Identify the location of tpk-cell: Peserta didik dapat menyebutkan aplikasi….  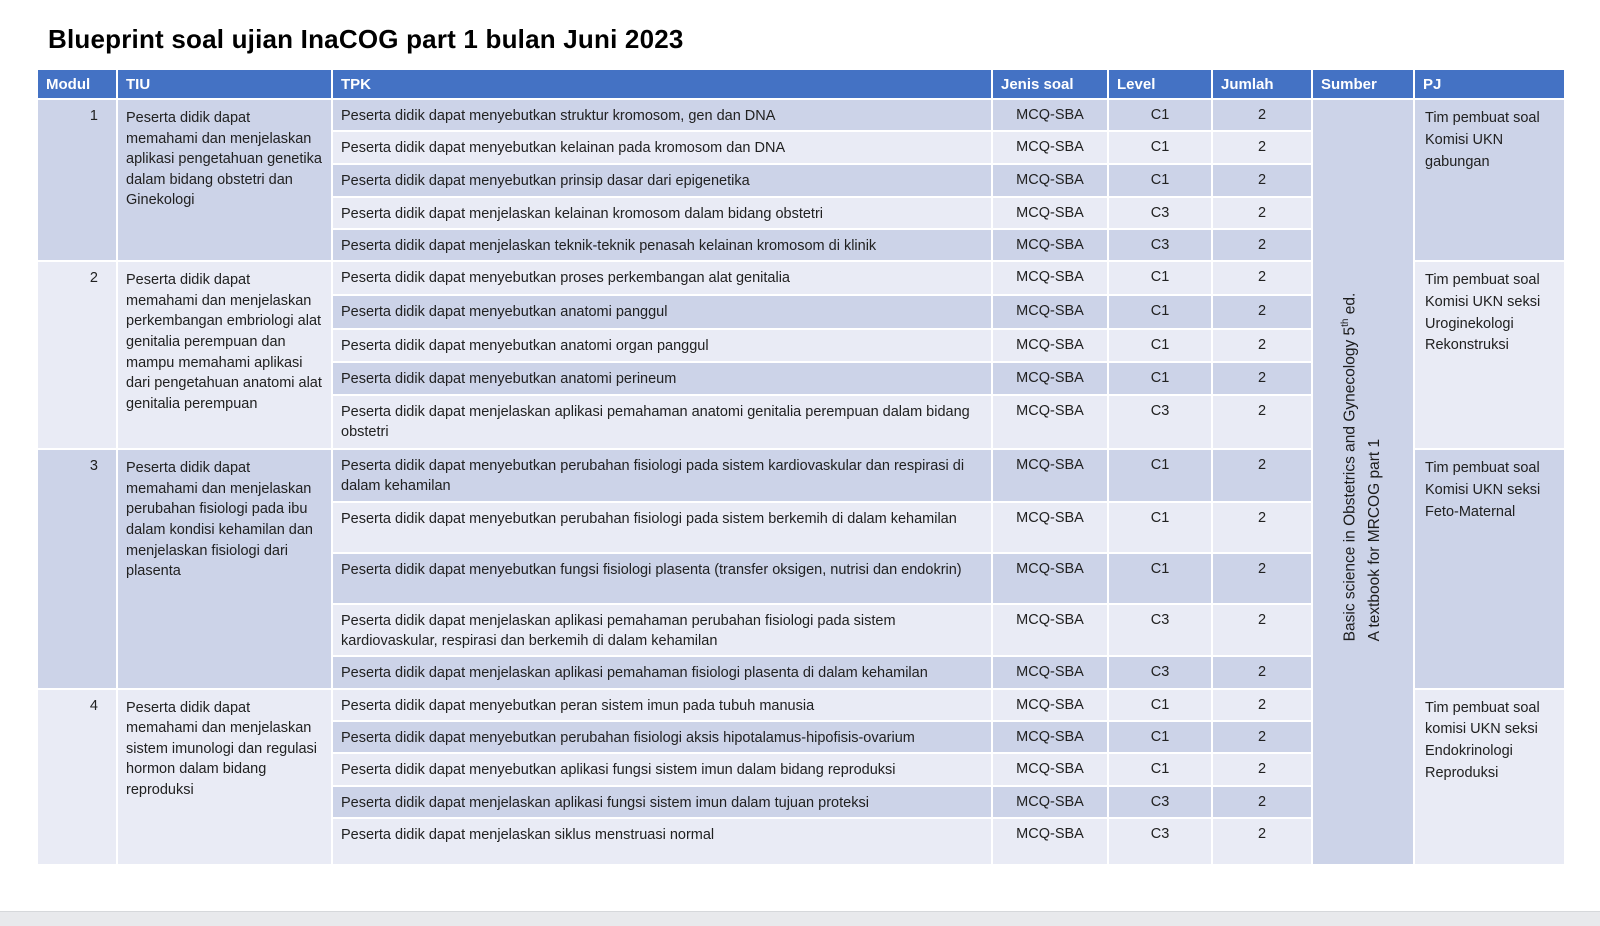
(662, 769).